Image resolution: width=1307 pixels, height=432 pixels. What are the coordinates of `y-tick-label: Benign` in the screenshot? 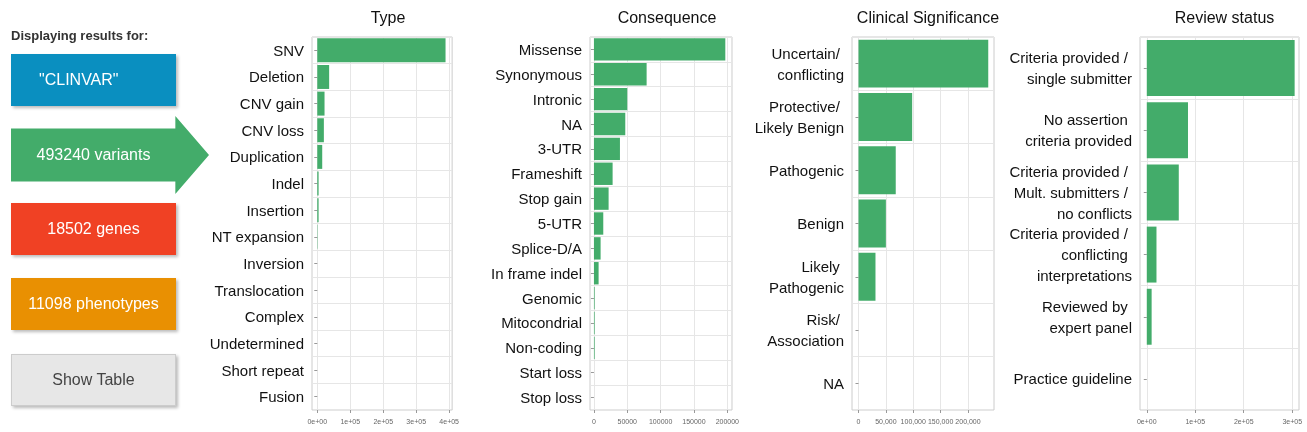 It's located at (820, 223).